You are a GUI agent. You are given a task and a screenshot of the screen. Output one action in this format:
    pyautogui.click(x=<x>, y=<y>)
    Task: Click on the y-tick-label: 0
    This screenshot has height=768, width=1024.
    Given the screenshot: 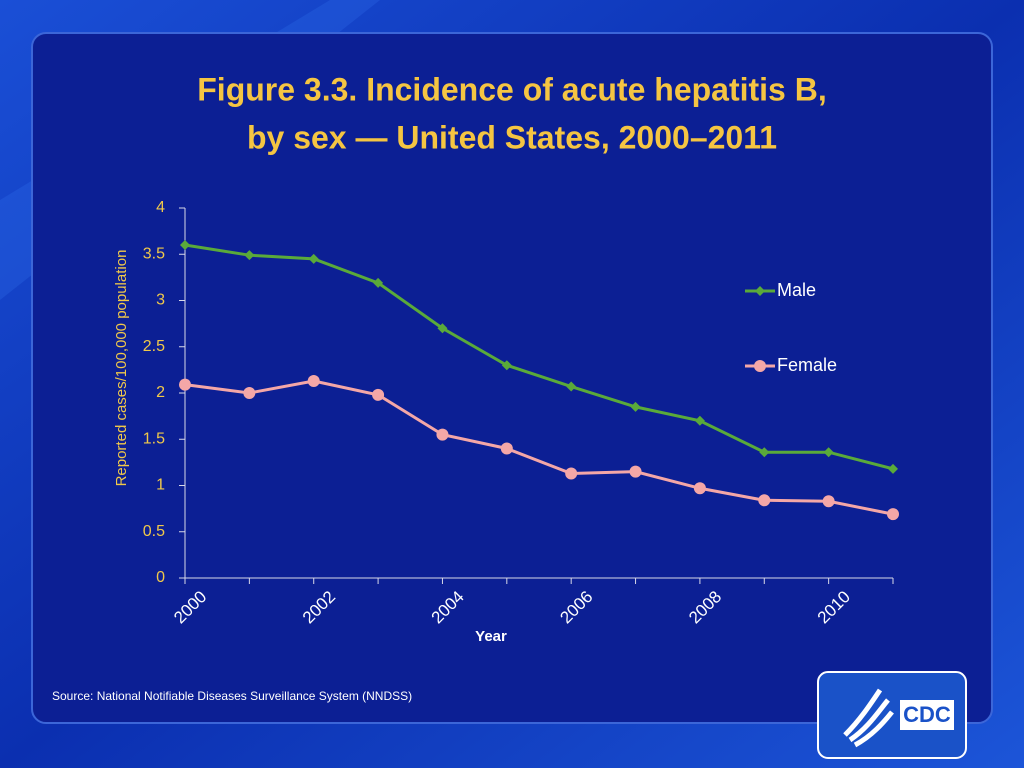 What is the action you would take?
    pyautogui.click(x=160, y=577)
    